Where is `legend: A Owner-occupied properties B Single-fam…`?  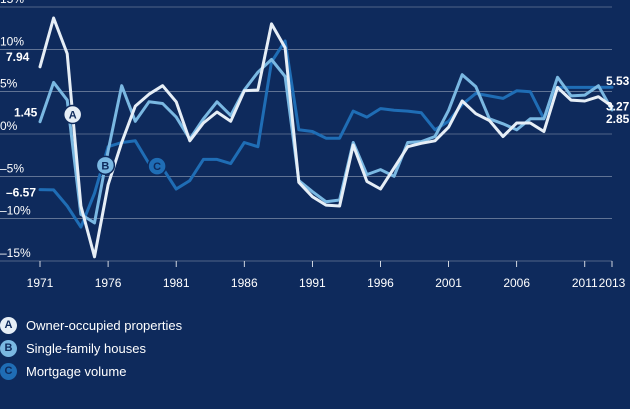
legend: A Owner-occupied properties B Single-fam… is located at coordinates (91, 350).